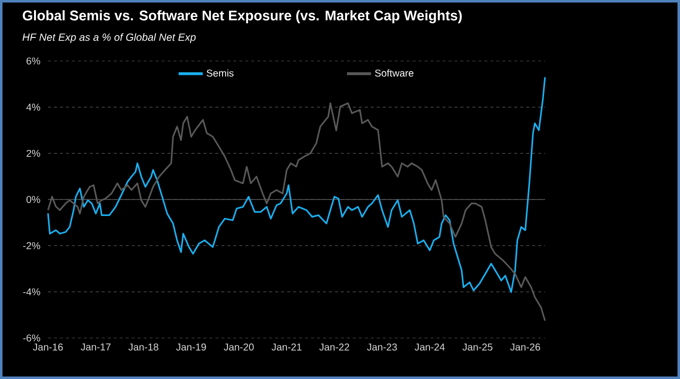 The width and height of the screenshot is (680, 379). Describe the element at coordinates (220, 73) in the screenshot. I see `legend-label: Semis` at that location.